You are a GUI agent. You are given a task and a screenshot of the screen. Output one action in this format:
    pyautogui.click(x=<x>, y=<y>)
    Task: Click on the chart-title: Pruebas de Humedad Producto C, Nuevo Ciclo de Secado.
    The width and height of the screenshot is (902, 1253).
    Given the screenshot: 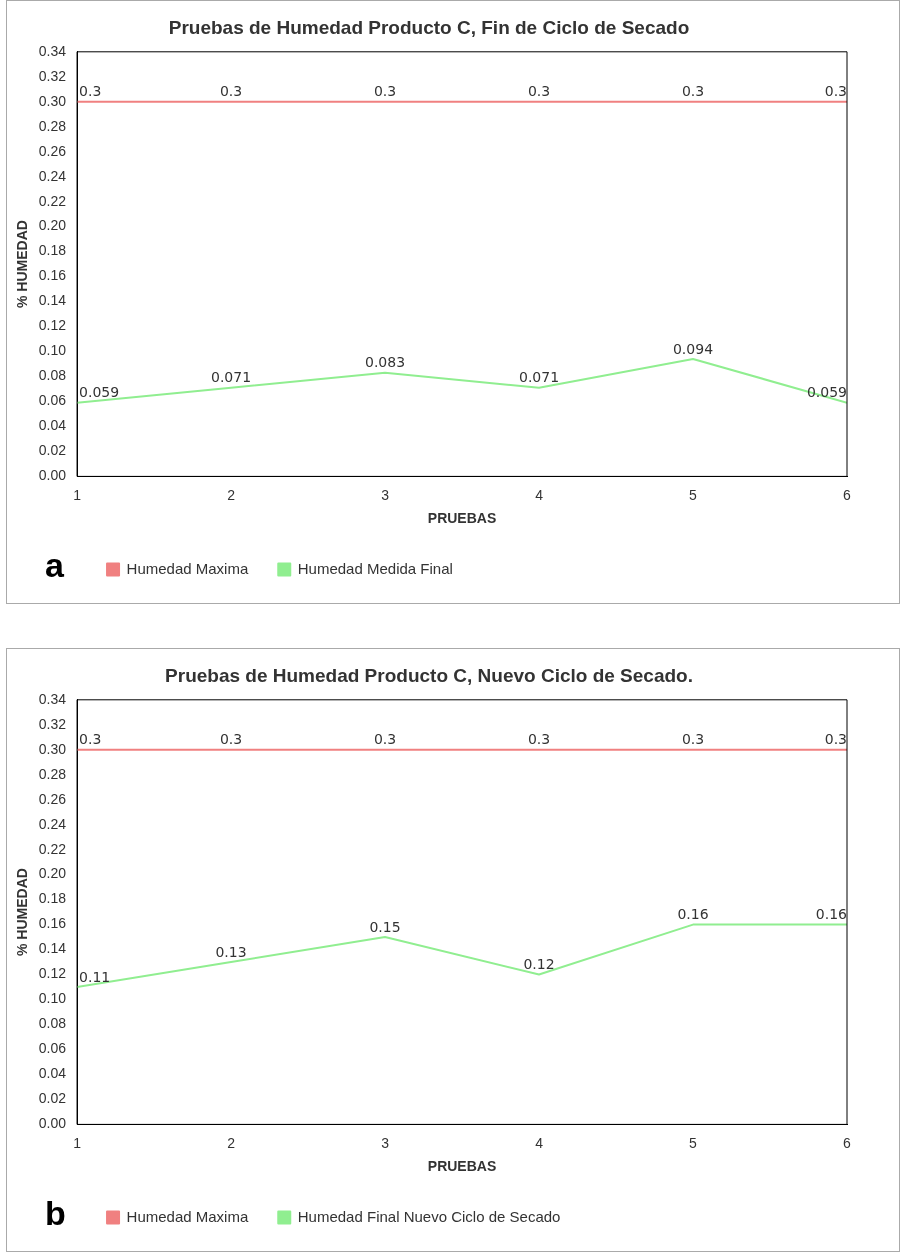 What is the action you would take?
    pyautogui.click(x=429, y=675)
    